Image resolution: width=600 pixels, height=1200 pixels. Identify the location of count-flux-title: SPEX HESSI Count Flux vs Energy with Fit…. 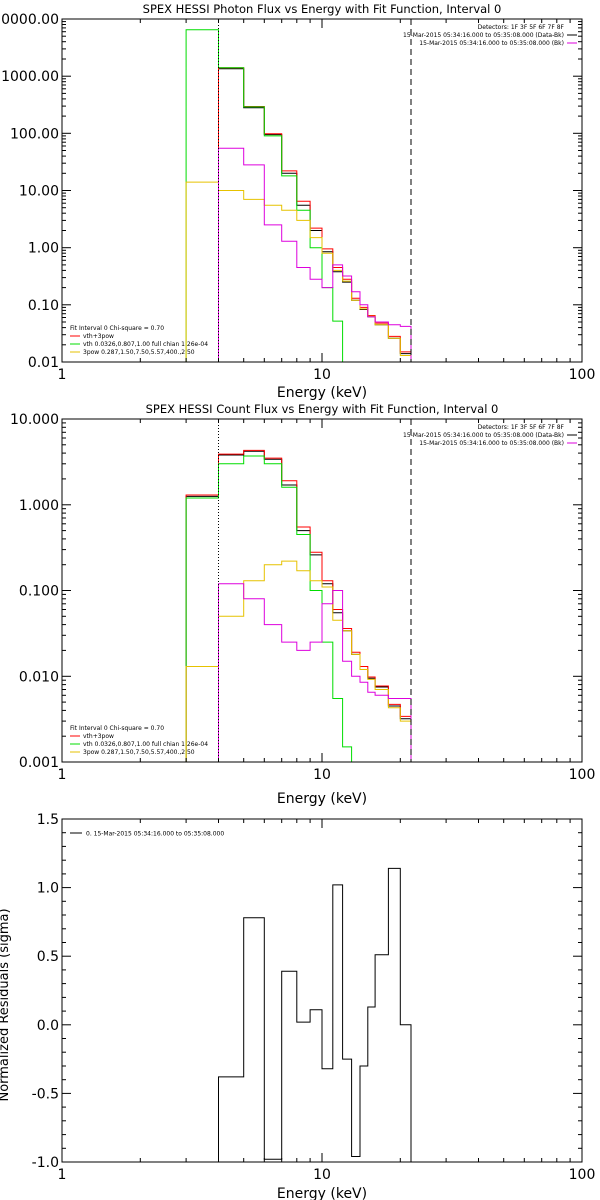
(322, 409).